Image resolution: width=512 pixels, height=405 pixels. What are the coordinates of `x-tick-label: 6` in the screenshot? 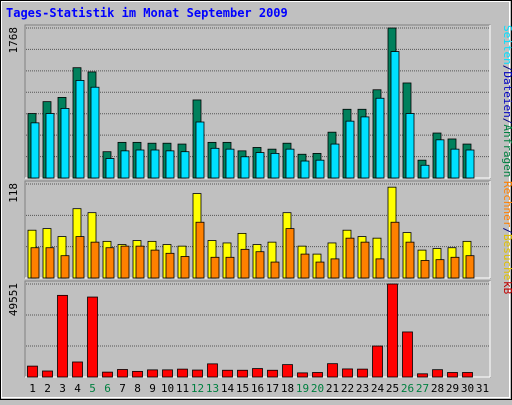 It's located at (107, 388).